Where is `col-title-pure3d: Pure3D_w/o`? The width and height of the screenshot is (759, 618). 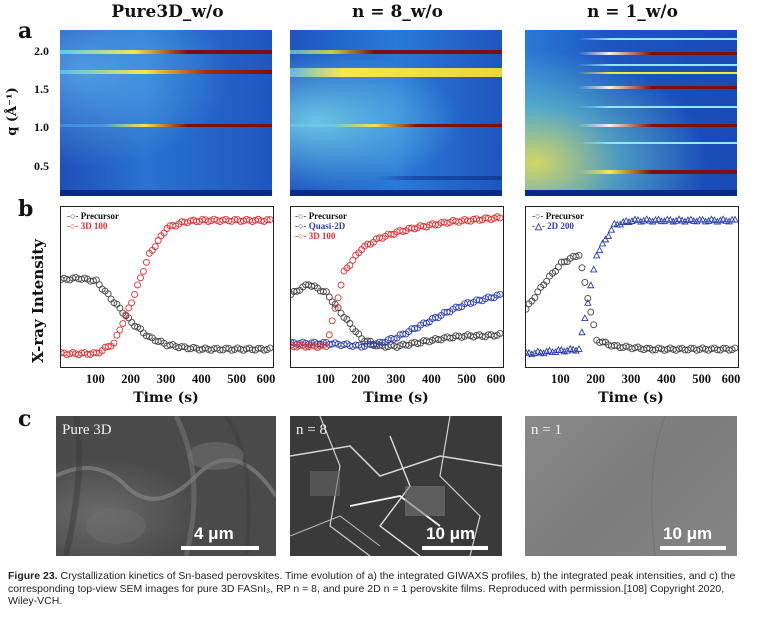 col-title-pure3d: Pure3D_w/o is located at coordinates (167, 12).